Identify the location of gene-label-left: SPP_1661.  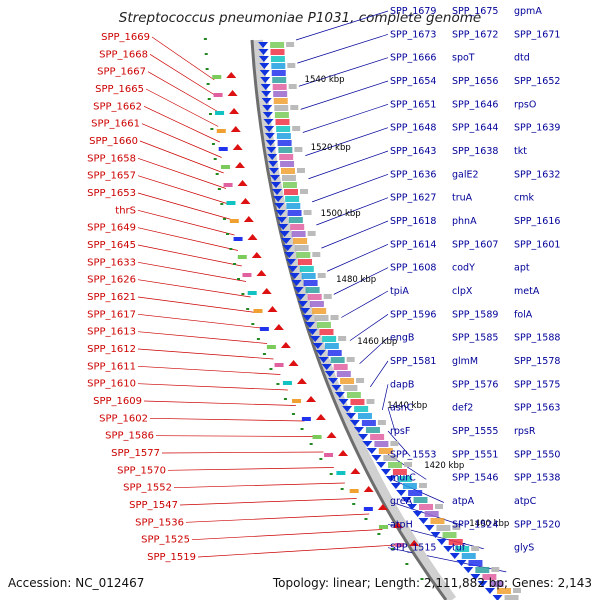
(115, 124).